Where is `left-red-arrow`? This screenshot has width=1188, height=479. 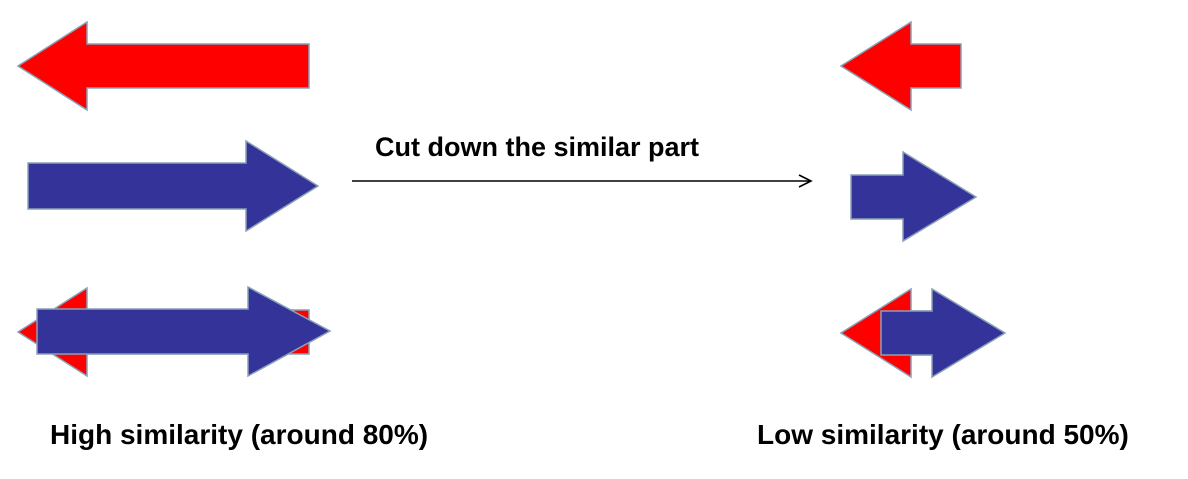 left-red-arrow is located at coordinates (163, 66).